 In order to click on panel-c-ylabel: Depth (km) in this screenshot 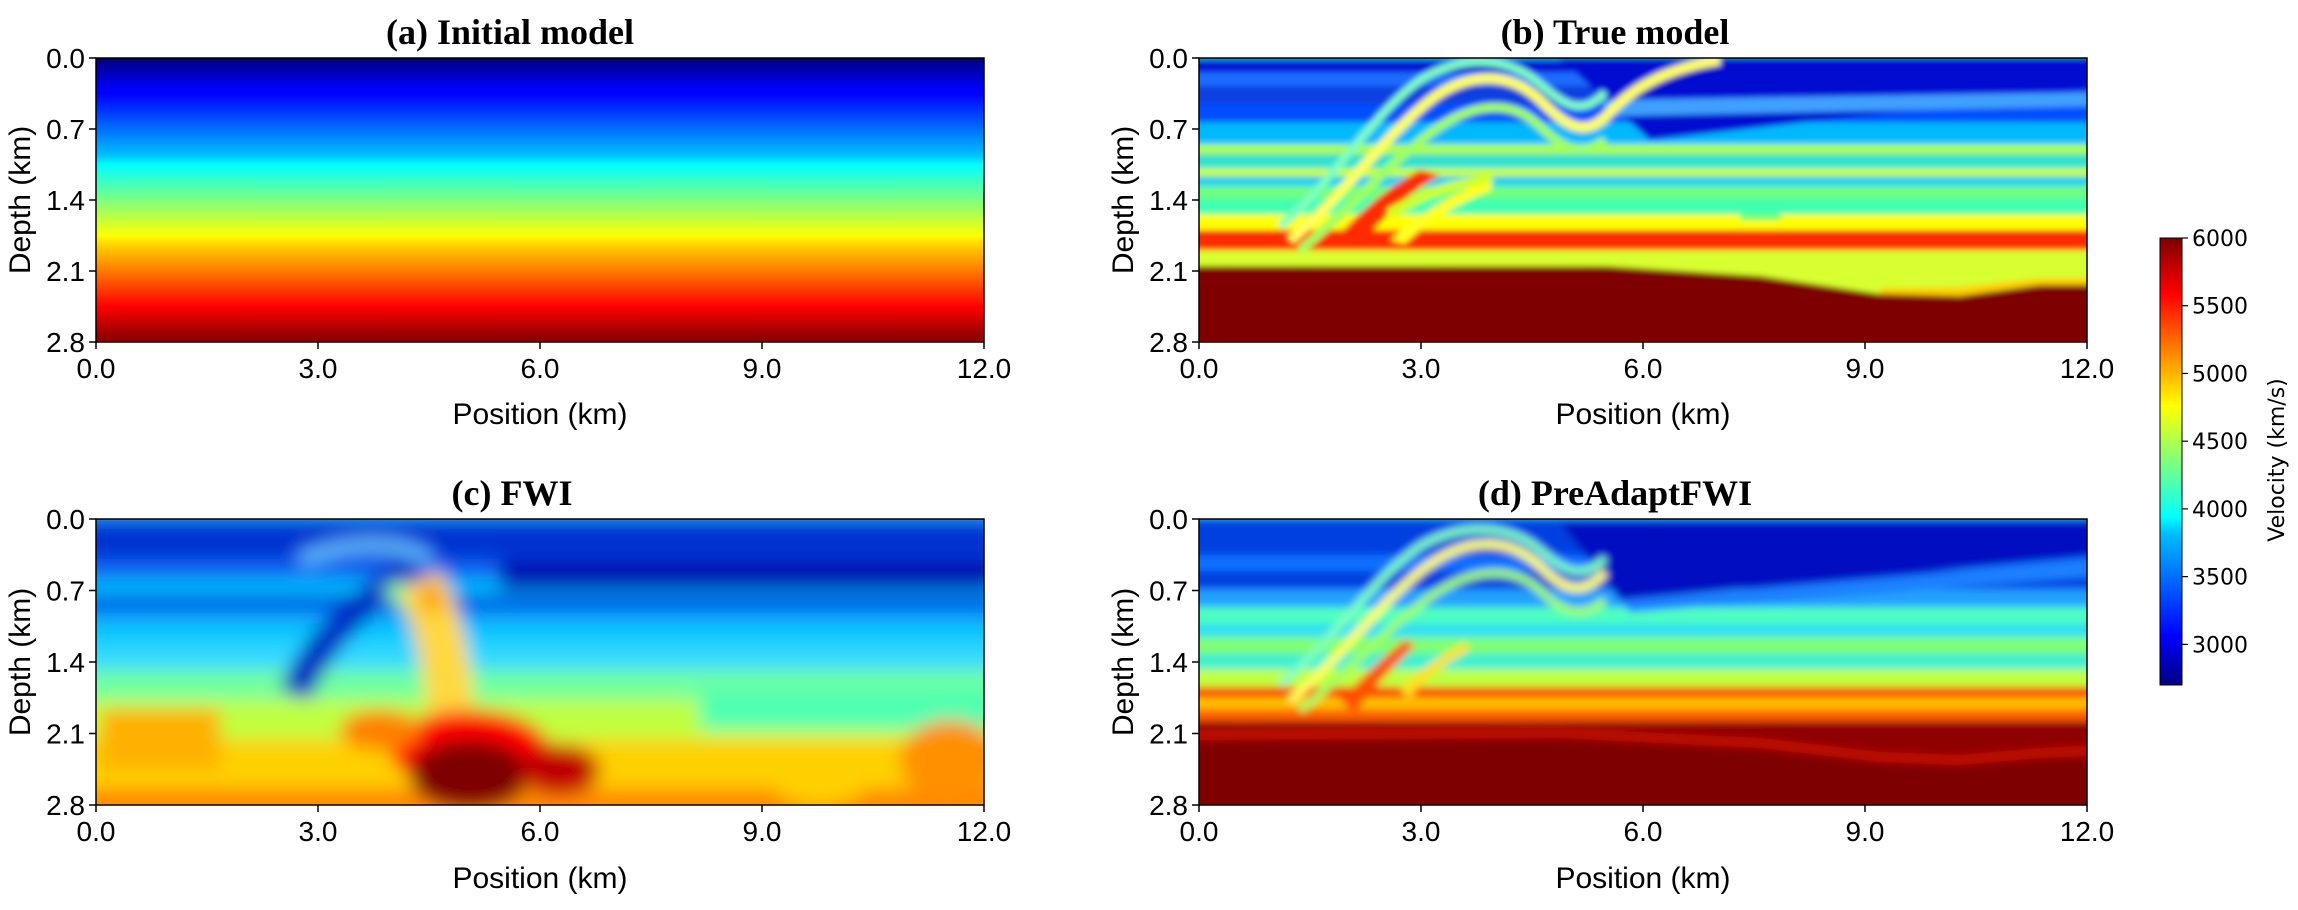, I will do `click(20, 662)`.